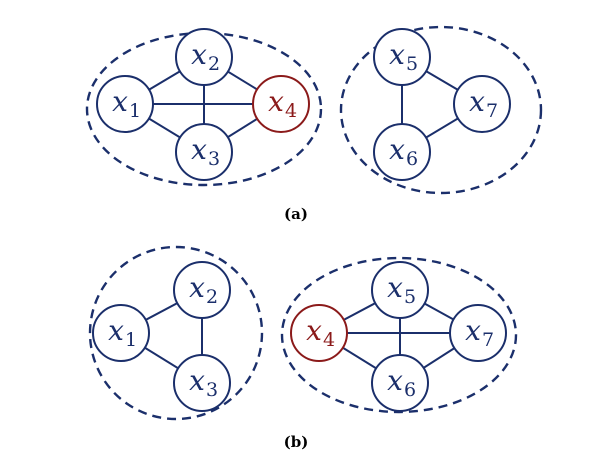  What do you see at coordinates (441, 110) in the screenshot?
I see `cluster-x5-x6-x7` at bounding box center [441, 110].